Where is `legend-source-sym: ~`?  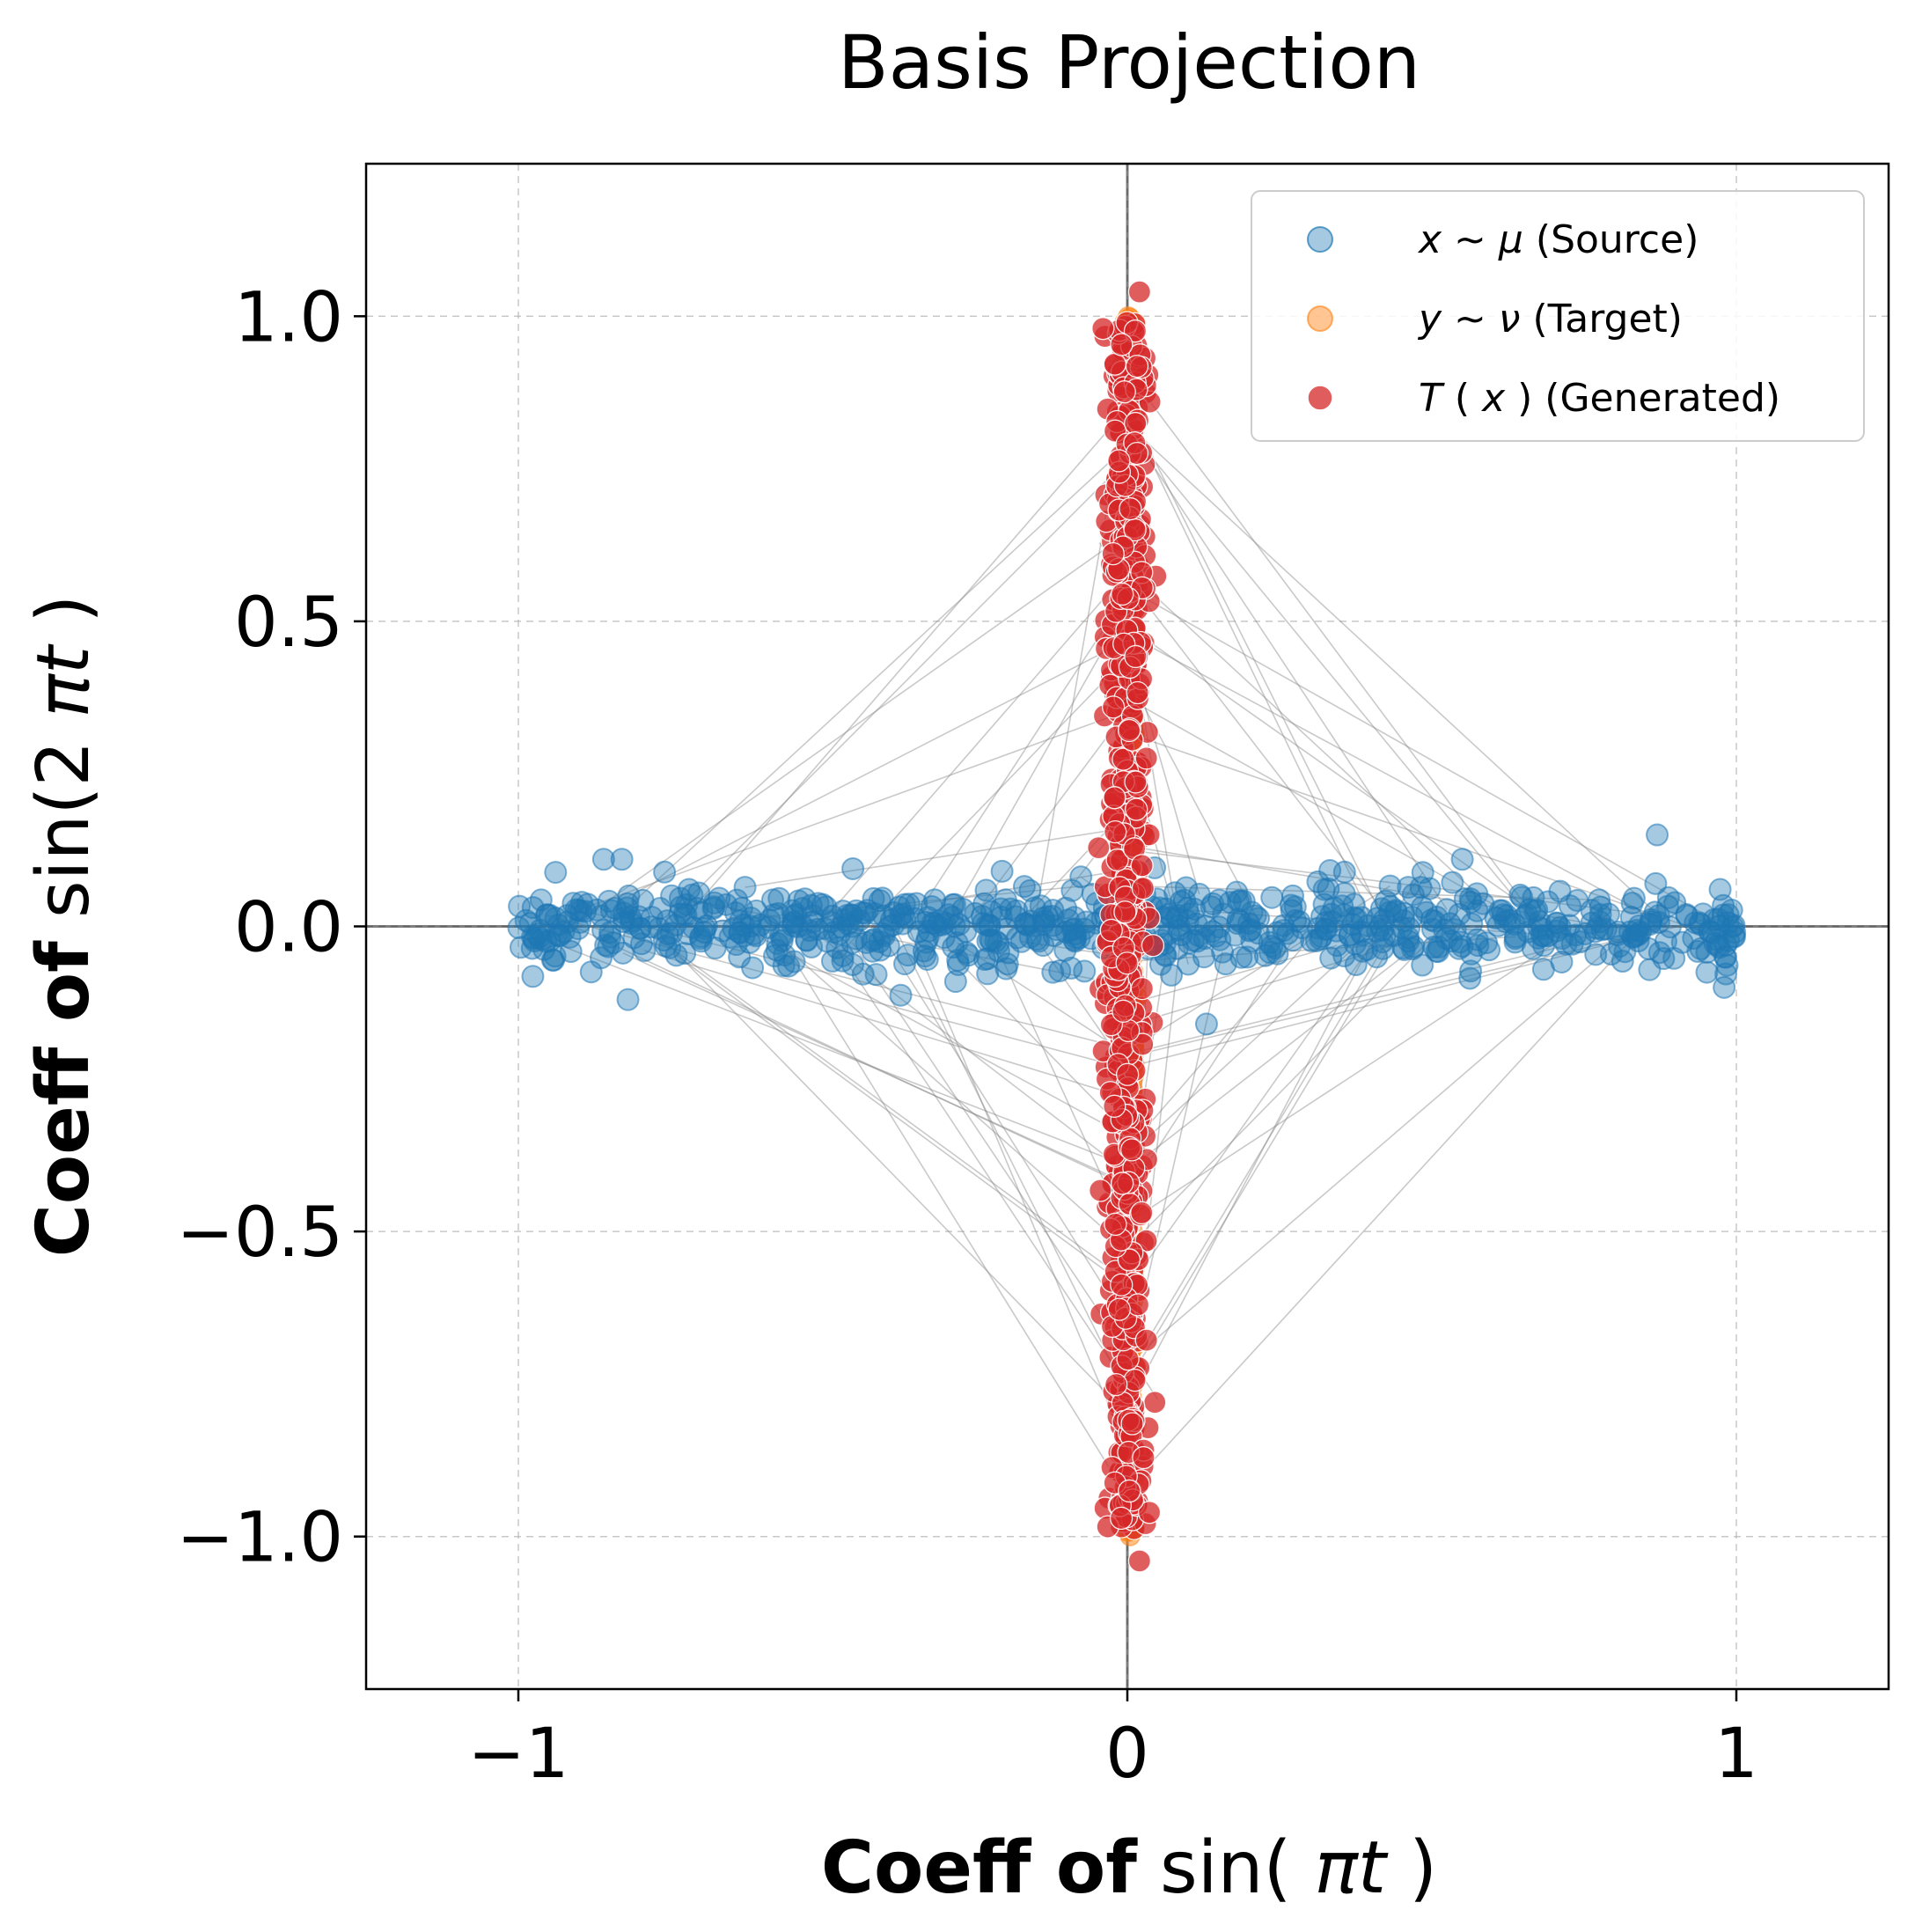
legend-source-sym: ~ is located at coordinates (1476, 239).